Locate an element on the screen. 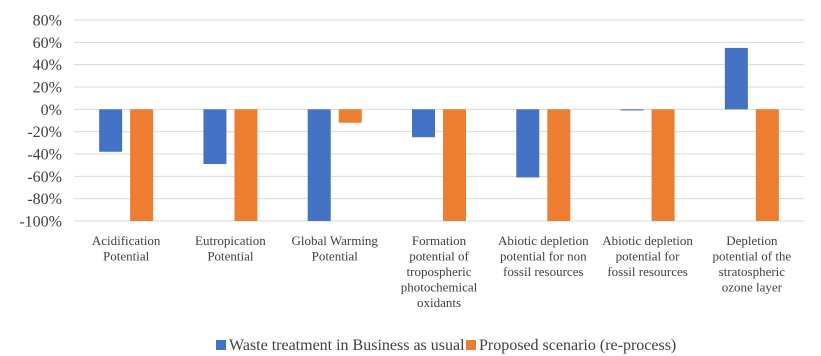 Image resolution: width=821 pixels, height=356 pixels. y-tick-label: 80% is located at coordinates (47, 21).